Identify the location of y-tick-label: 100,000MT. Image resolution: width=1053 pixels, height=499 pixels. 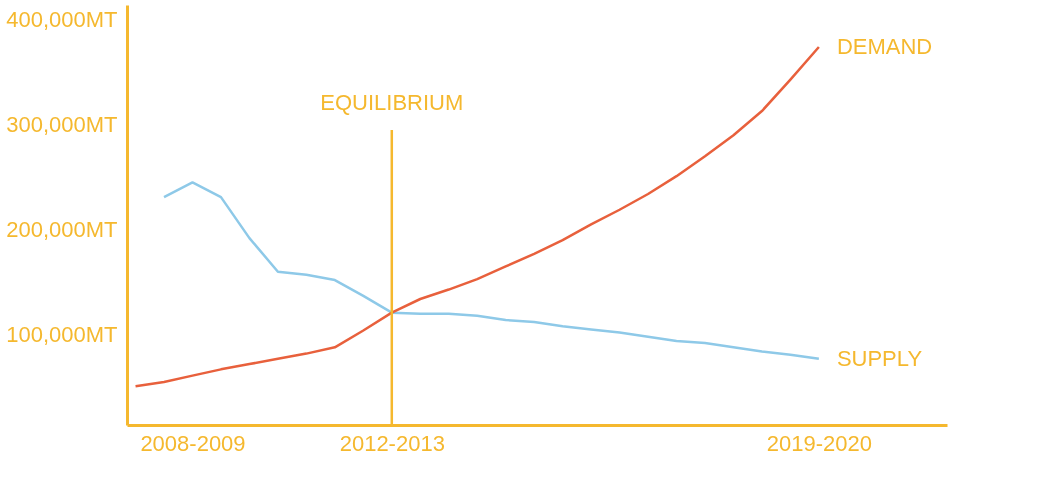
(62, 334).